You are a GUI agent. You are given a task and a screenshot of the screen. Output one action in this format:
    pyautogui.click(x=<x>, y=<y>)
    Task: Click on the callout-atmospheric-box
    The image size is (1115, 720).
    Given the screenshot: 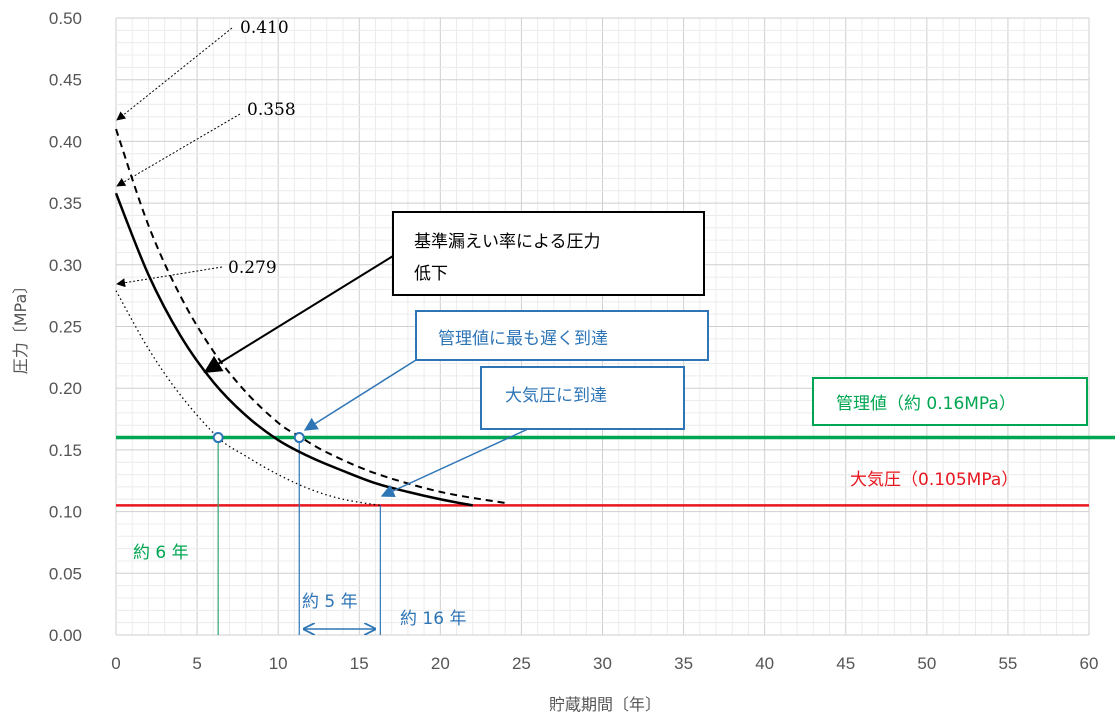 What is the action you would take?
    pyautogui.click(x=582, y=398)
    